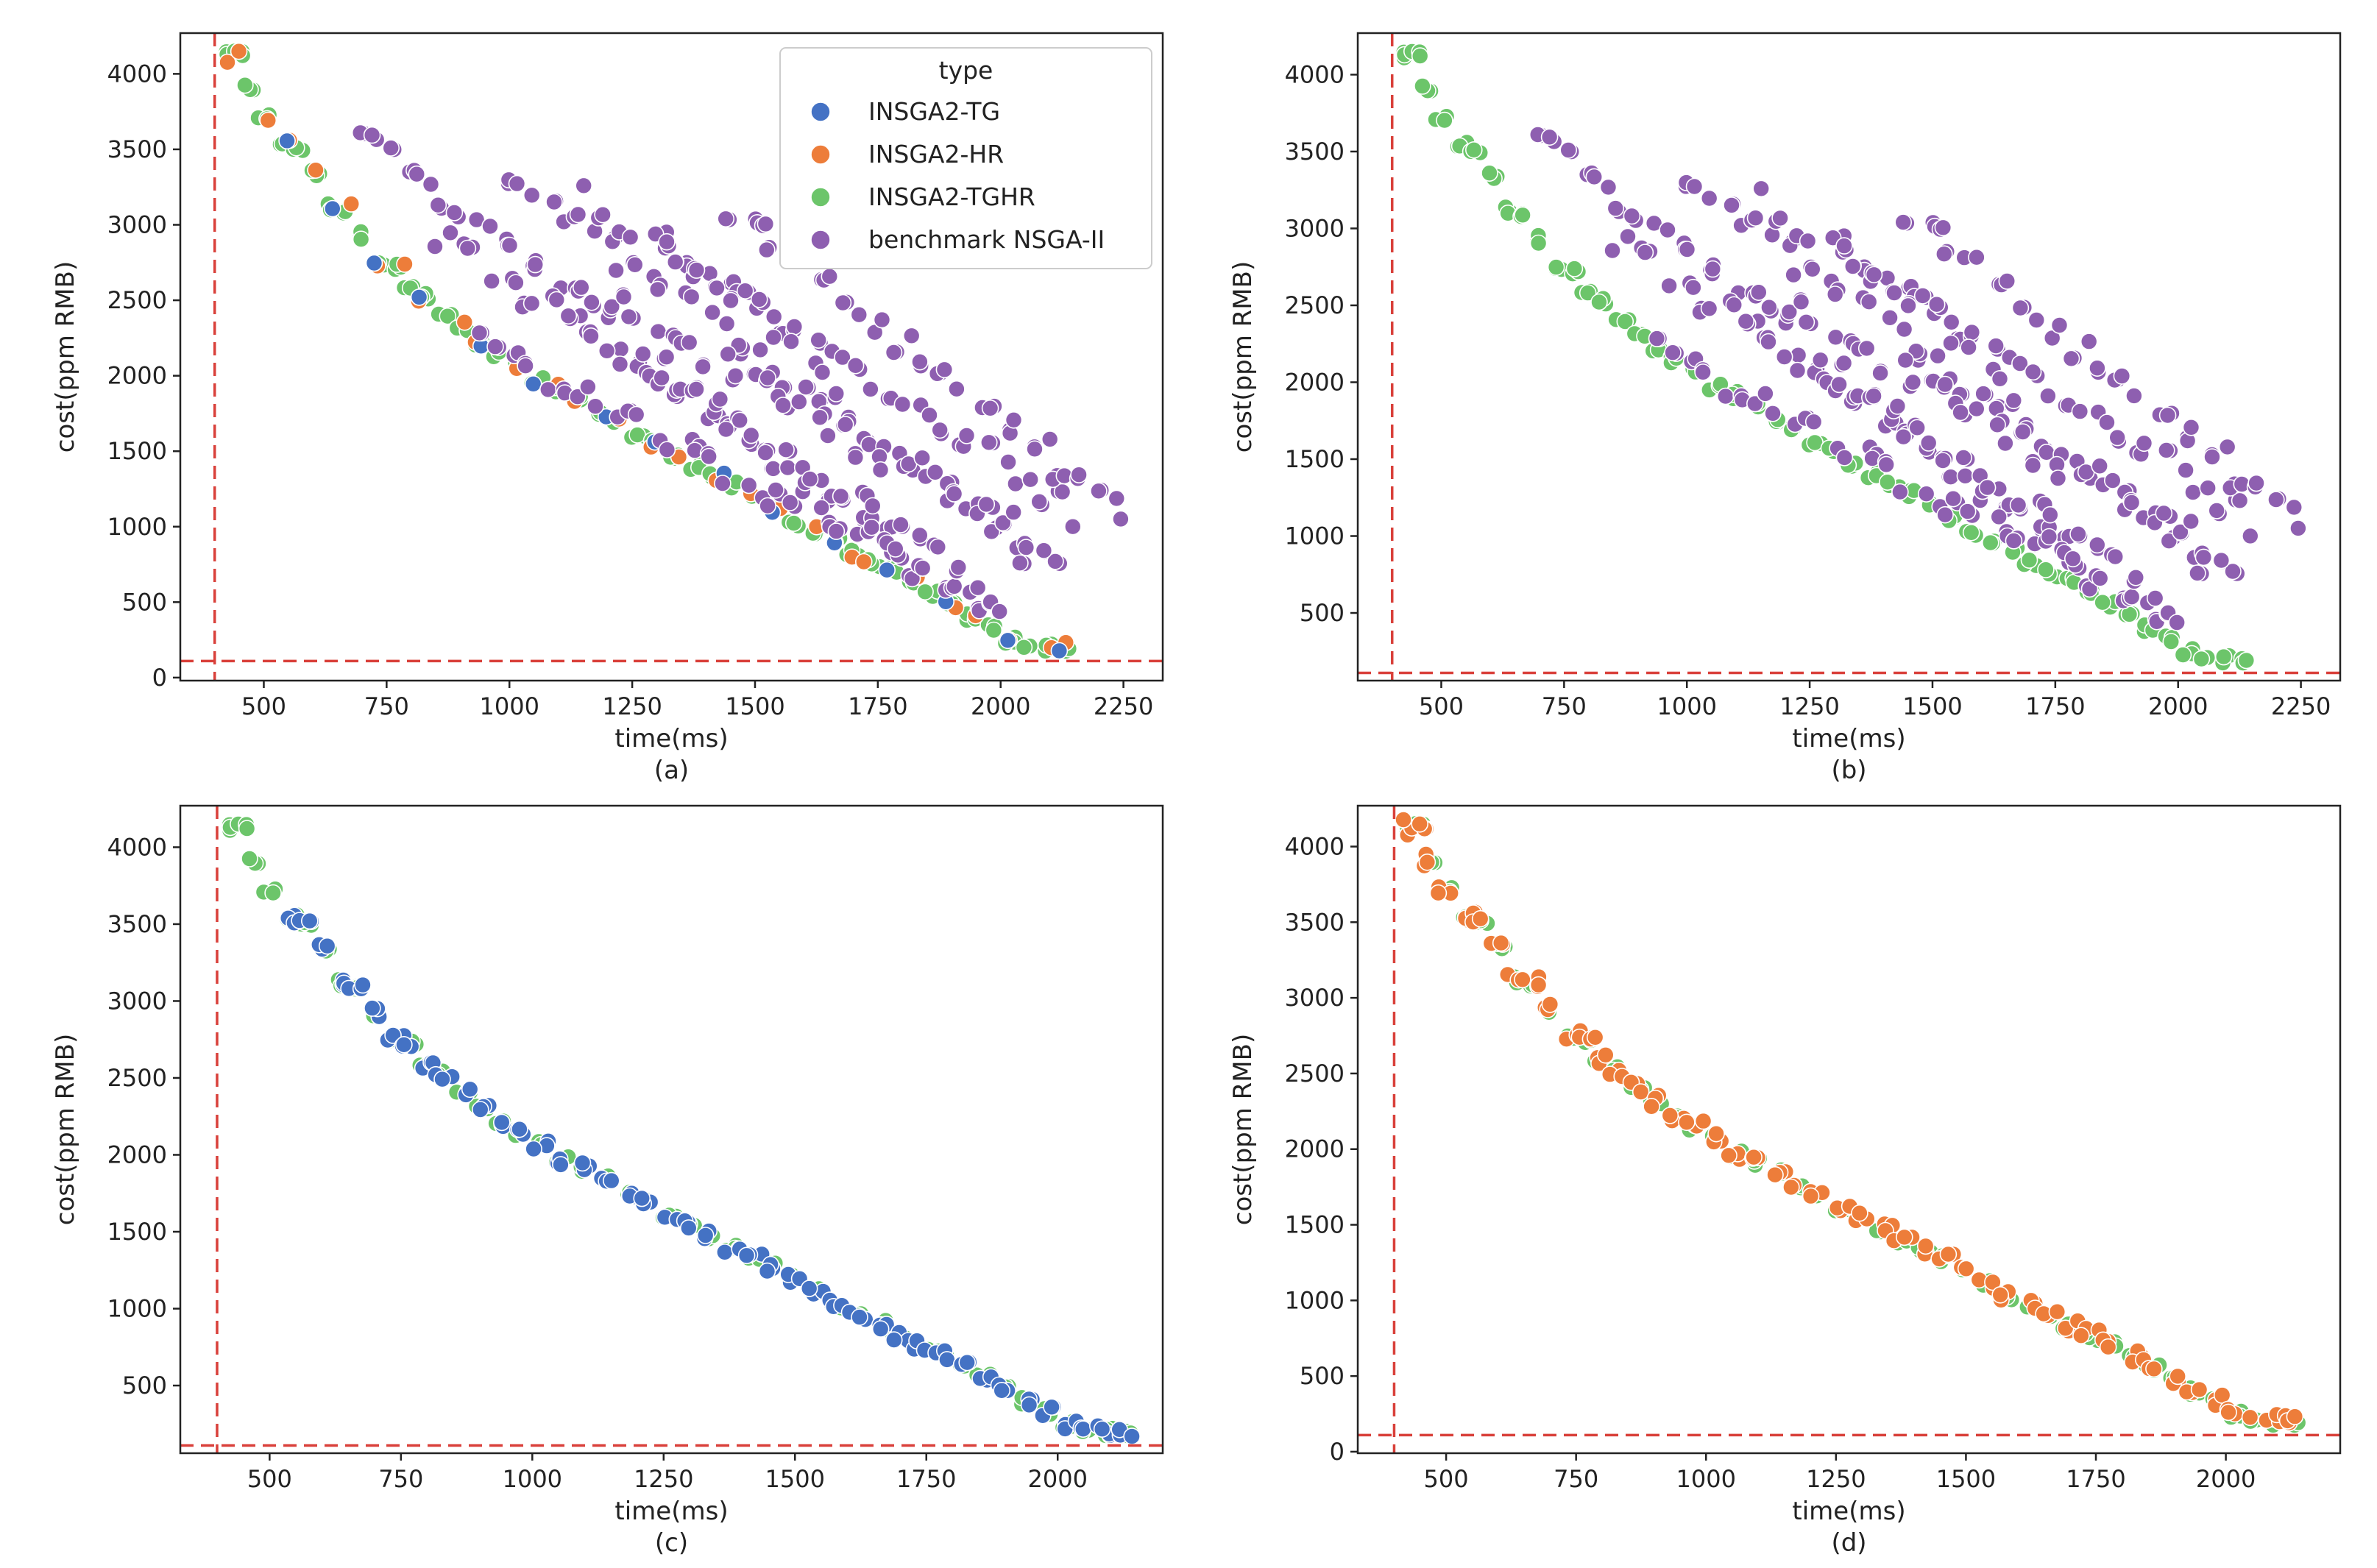  I want to click on x-tick-label: 1500, so click(754, 706).